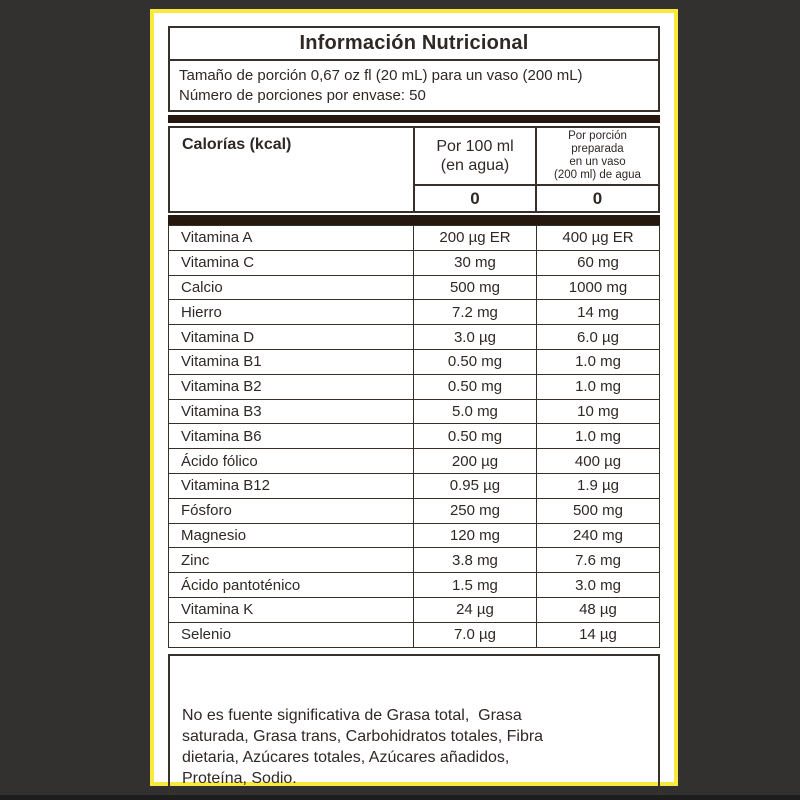  I want to click on nutrient-row: Vitamina K 24 µg 48 µg, so click(414, 609).